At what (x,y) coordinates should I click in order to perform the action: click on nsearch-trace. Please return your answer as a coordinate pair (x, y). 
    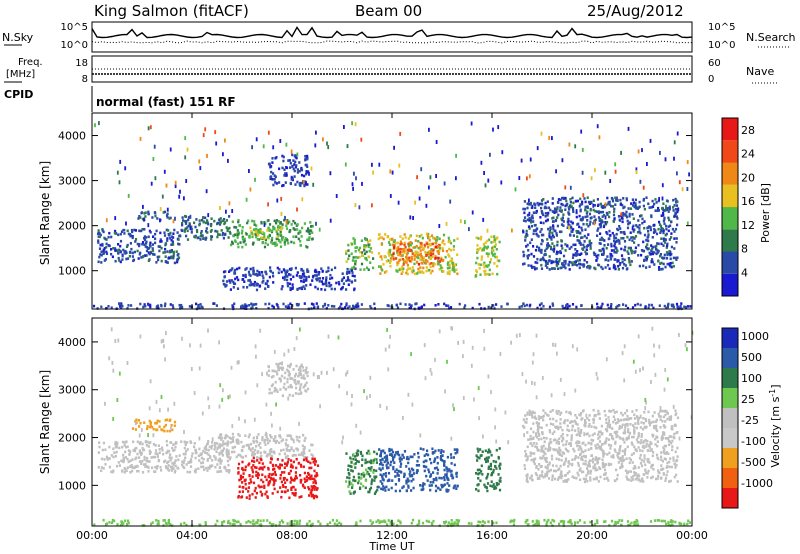
    Looking at the image, I should click on (392, 42).